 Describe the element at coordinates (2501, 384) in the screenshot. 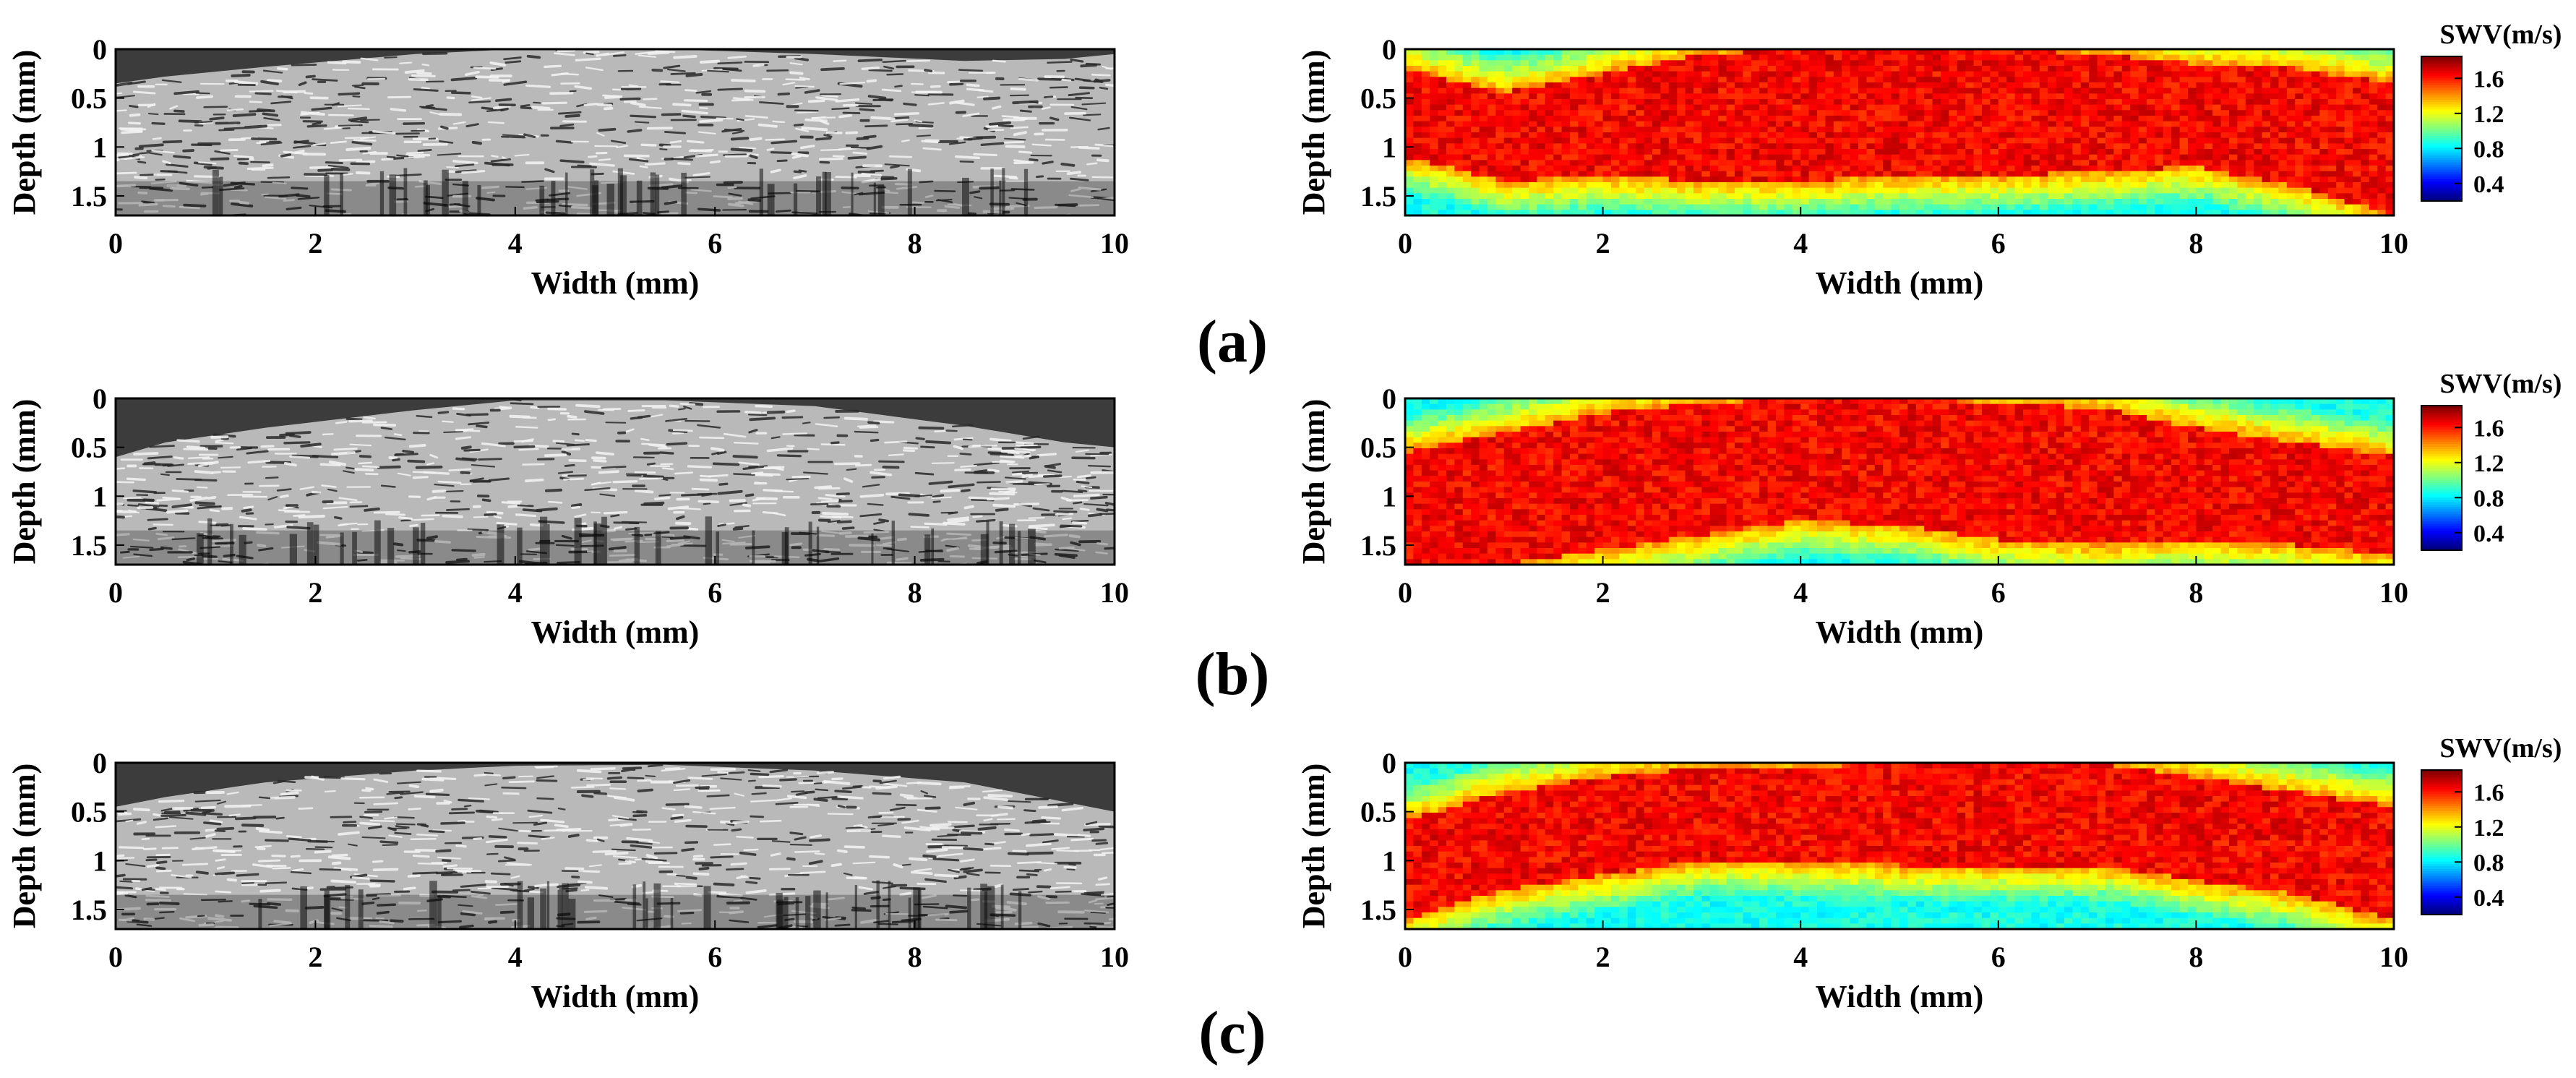

I see `colorbar-title: SWV(m/s)` at that location.